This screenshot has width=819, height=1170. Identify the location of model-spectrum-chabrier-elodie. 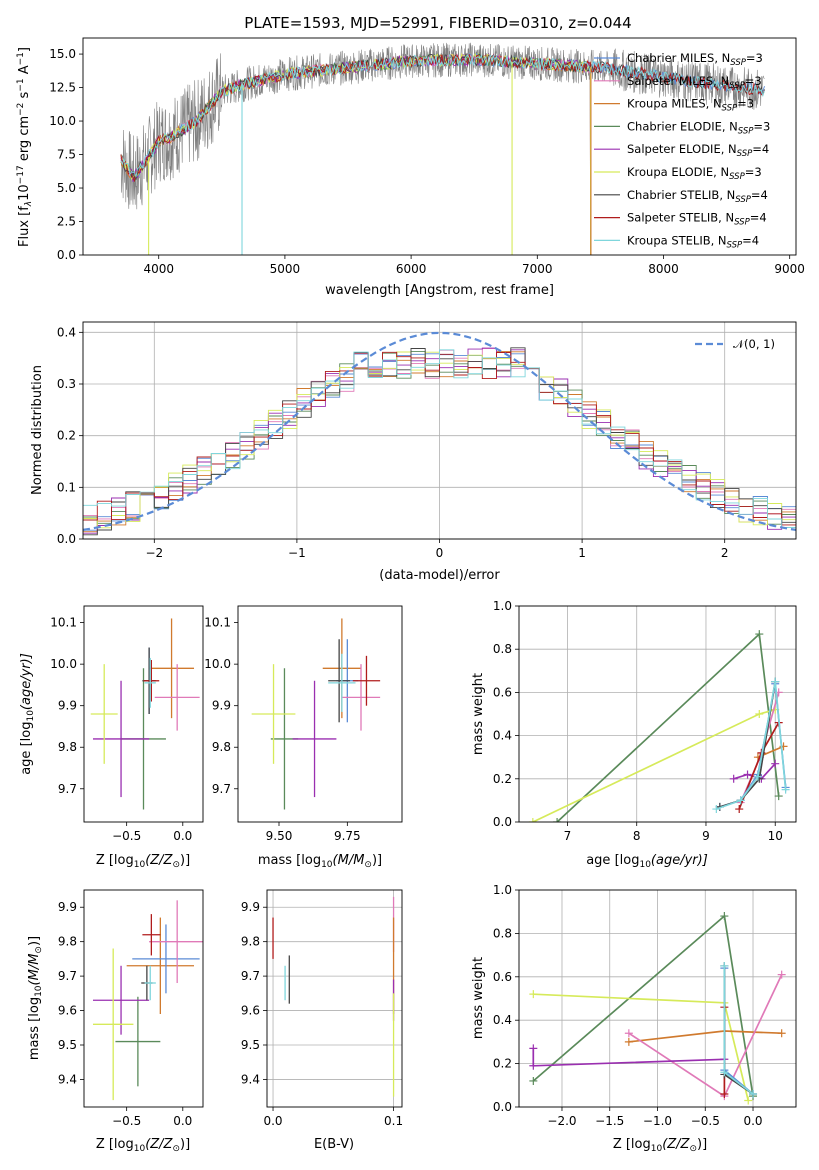
(356, 154).